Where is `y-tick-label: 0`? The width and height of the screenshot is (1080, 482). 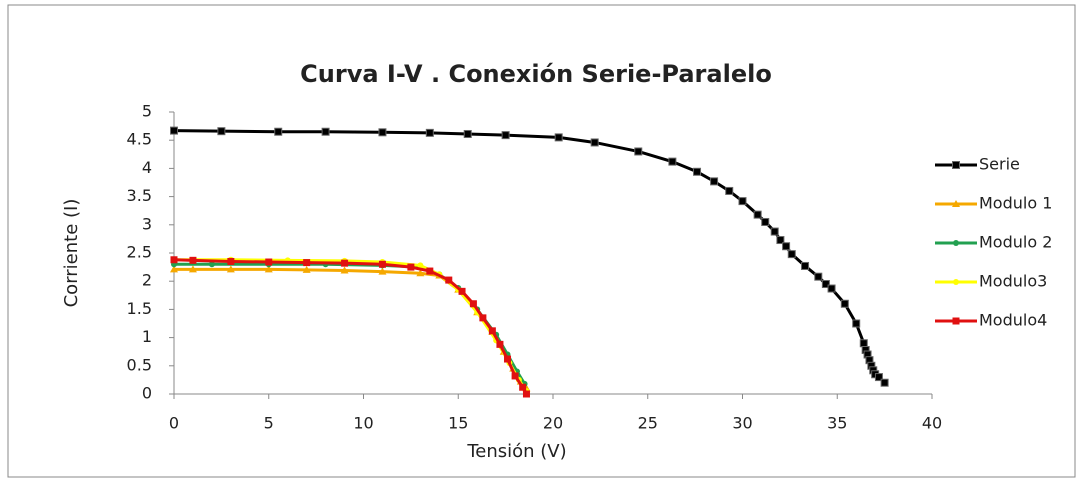 y-tick-label: 0 is located at coordinates (147, 393).